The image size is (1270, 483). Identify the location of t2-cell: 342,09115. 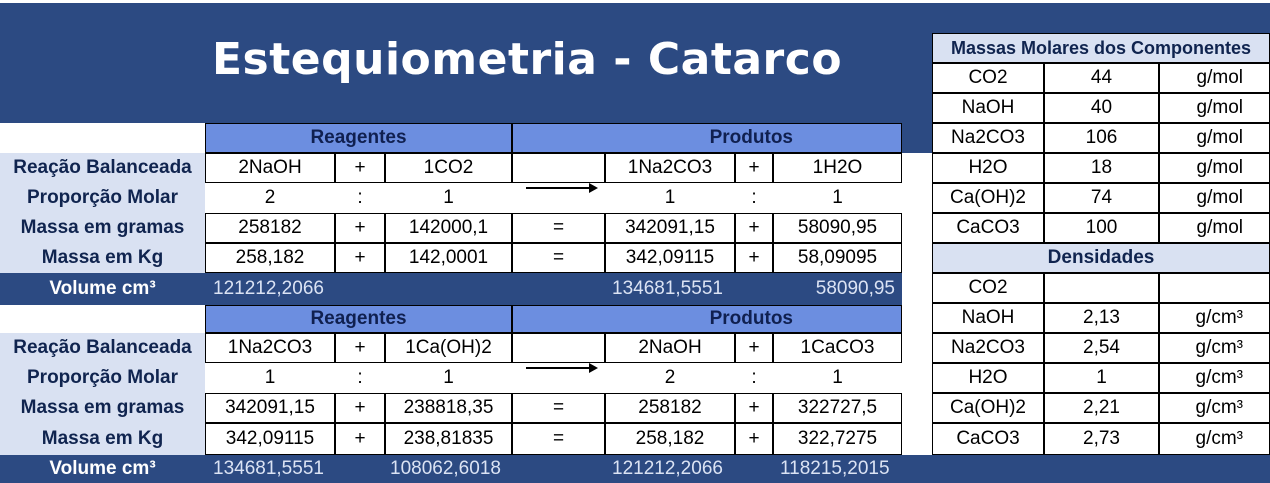
(270, 439).